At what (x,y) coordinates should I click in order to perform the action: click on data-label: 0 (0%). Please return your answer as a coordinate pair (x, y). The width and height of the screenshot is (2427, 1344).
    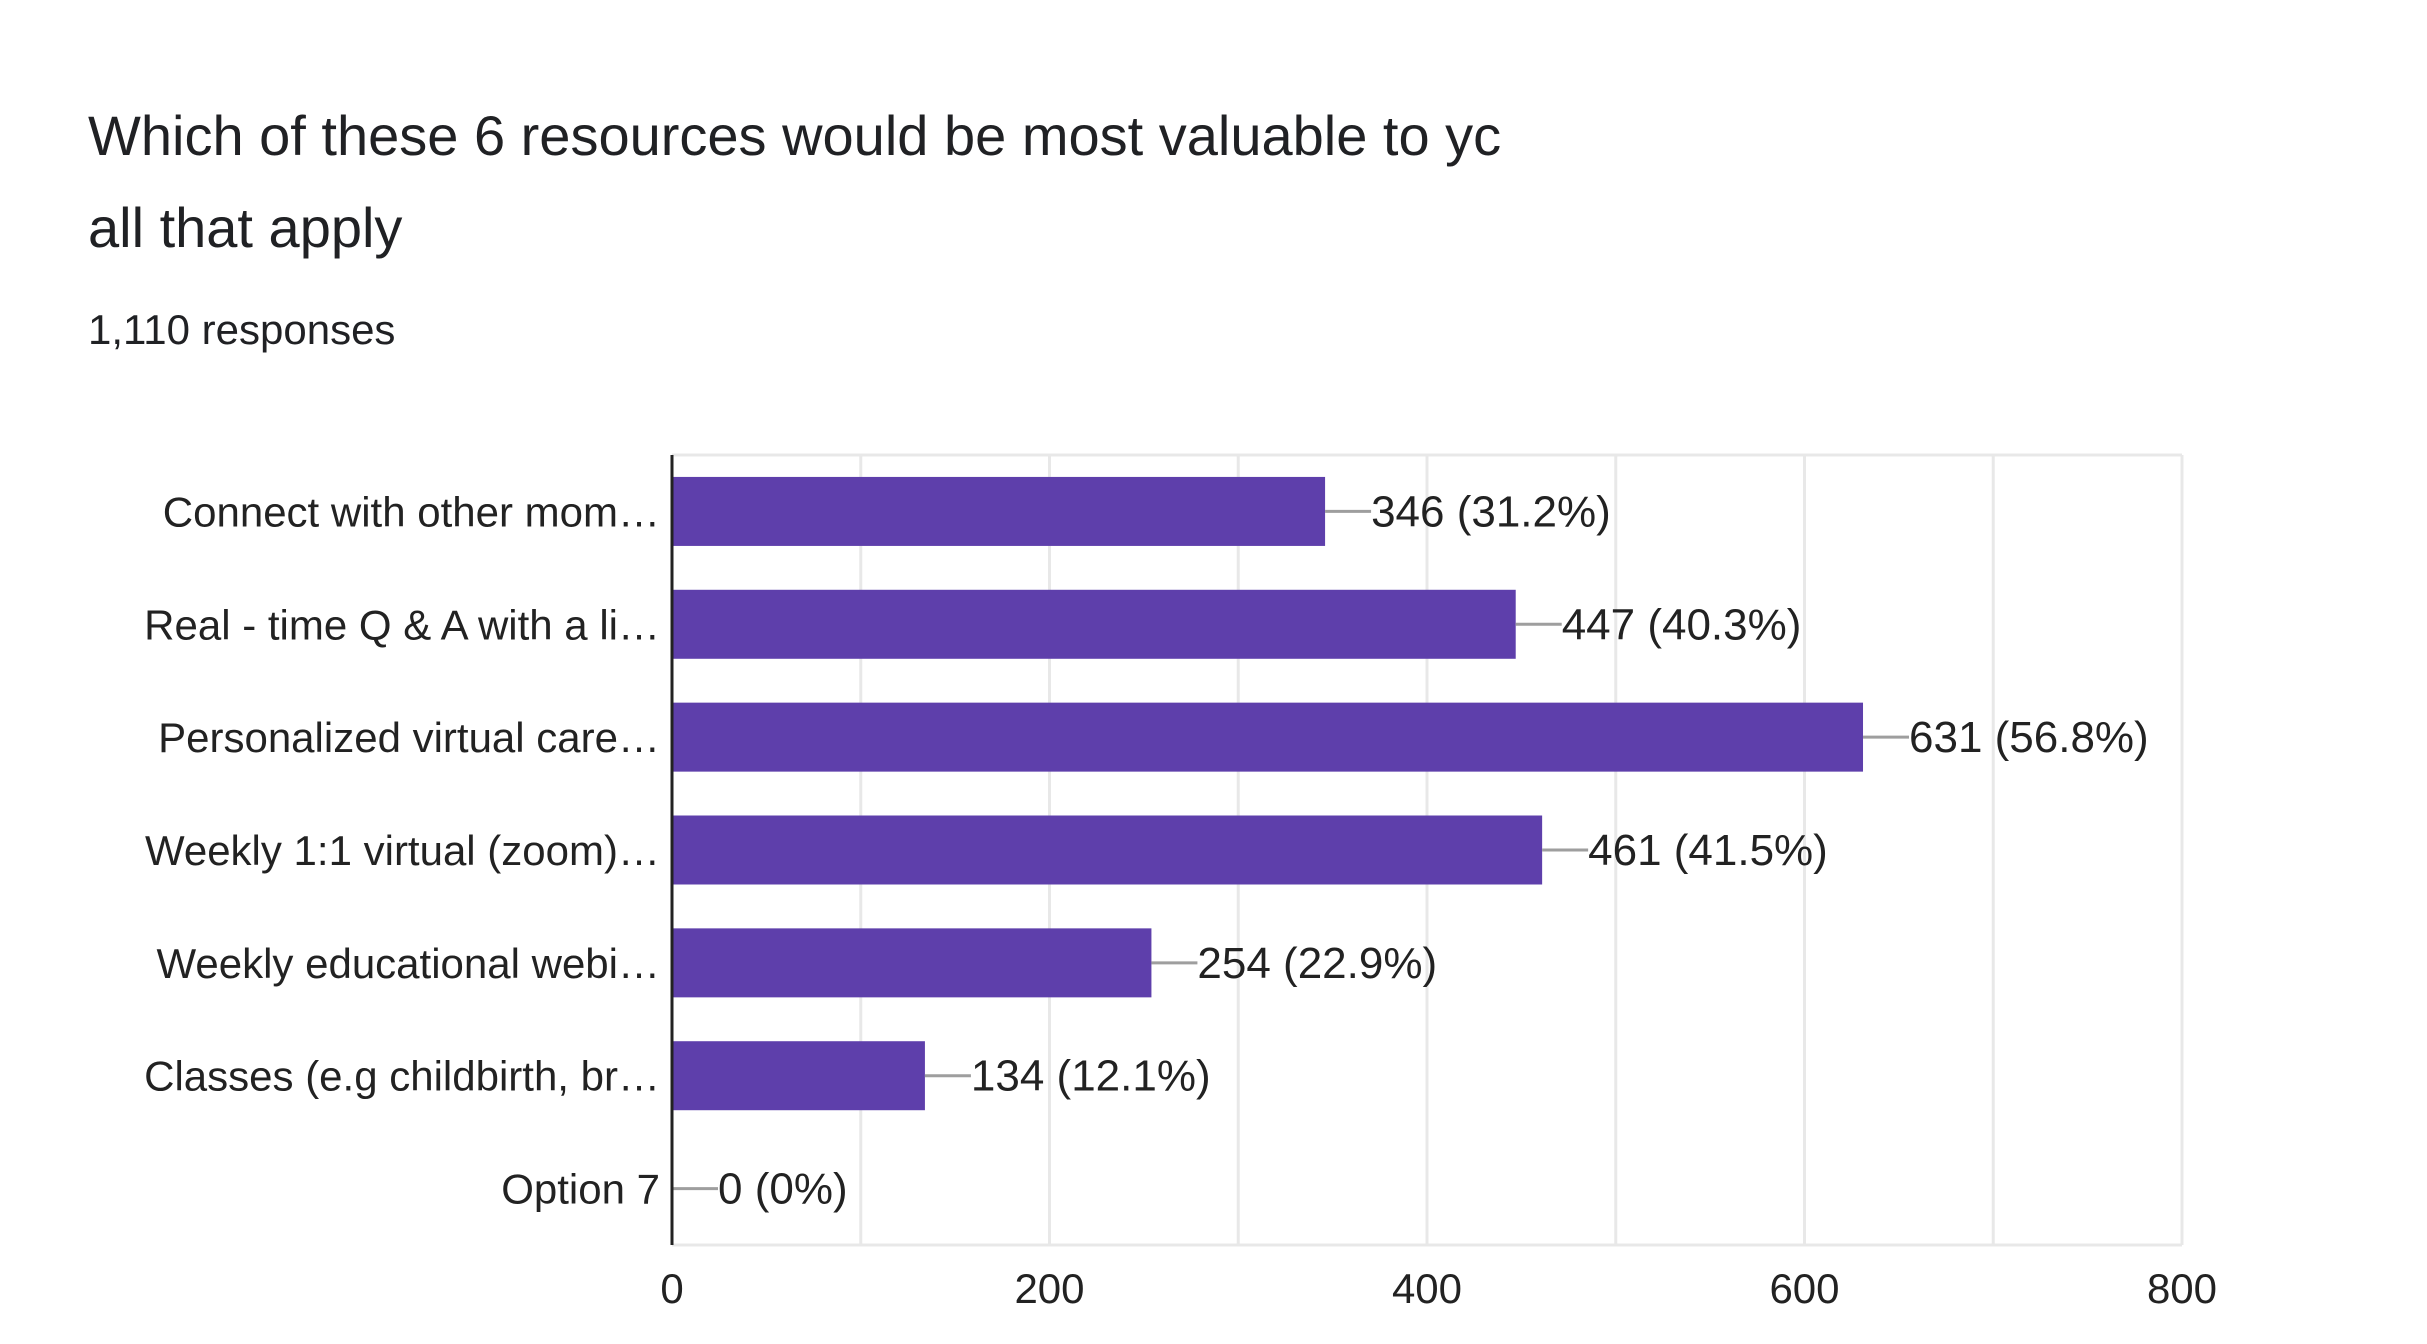
    Looking at the image, I should click on (783, 1189).